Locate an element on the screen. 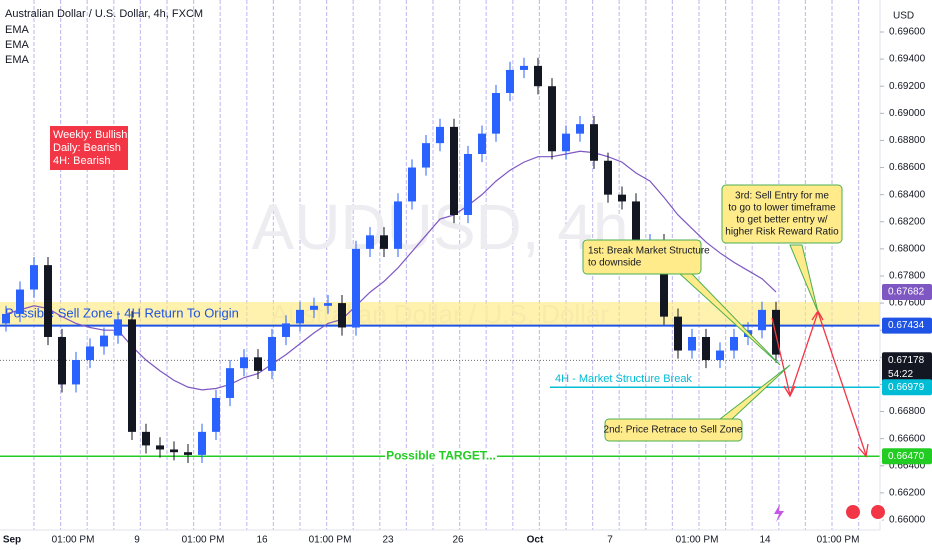 The width and height of the screenshot is (932, 550). y-tick-label: 0.69000 is located at coordinates (907, 113).